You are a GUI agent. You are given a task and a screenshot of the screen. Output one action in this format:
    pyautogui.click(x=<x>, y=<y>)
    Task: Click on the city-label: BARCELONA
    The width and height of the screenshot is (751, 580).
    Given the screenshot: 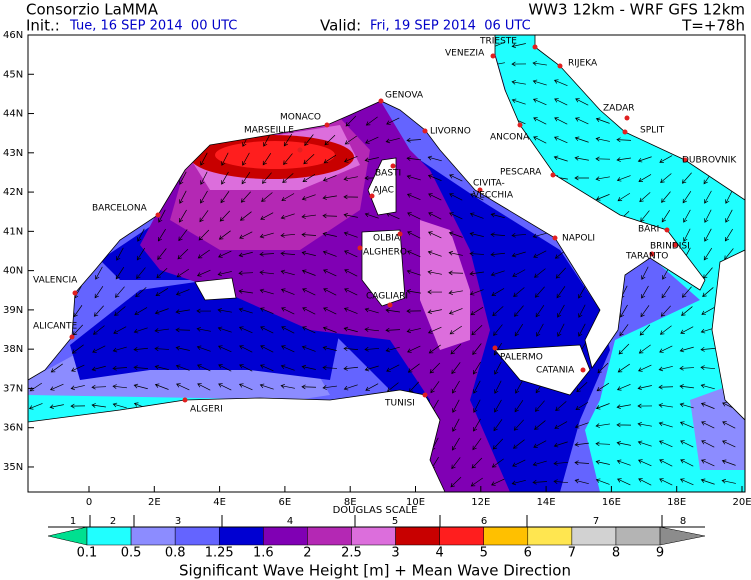 What is the action you would take?
    pyautogui.click(x=120, y=209)
    